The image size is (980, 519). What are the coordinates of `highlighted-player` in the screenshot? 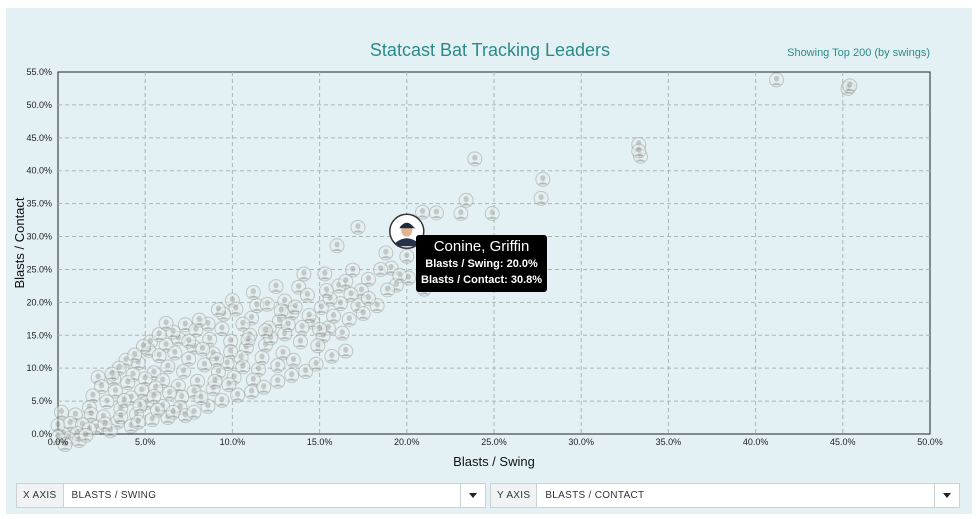 It's located at (407, 231).